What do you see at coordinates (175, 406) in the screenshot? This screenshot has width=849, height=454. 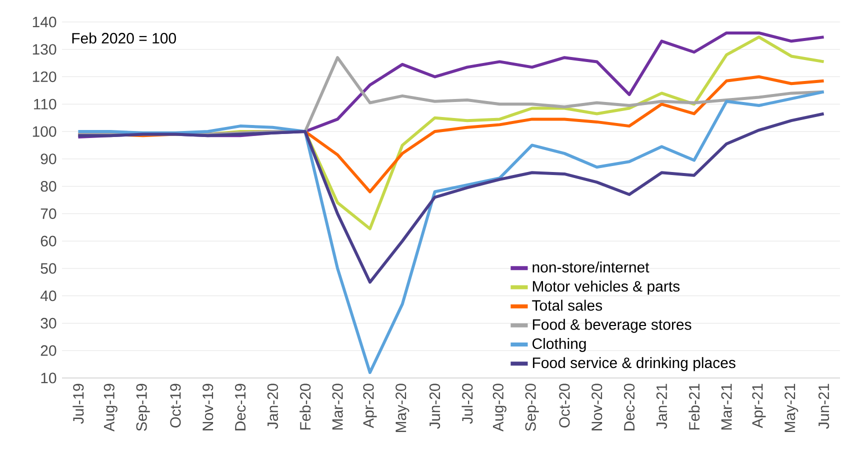 I see `x-tick-label: Oct-19` at bounding box center [175, 406].